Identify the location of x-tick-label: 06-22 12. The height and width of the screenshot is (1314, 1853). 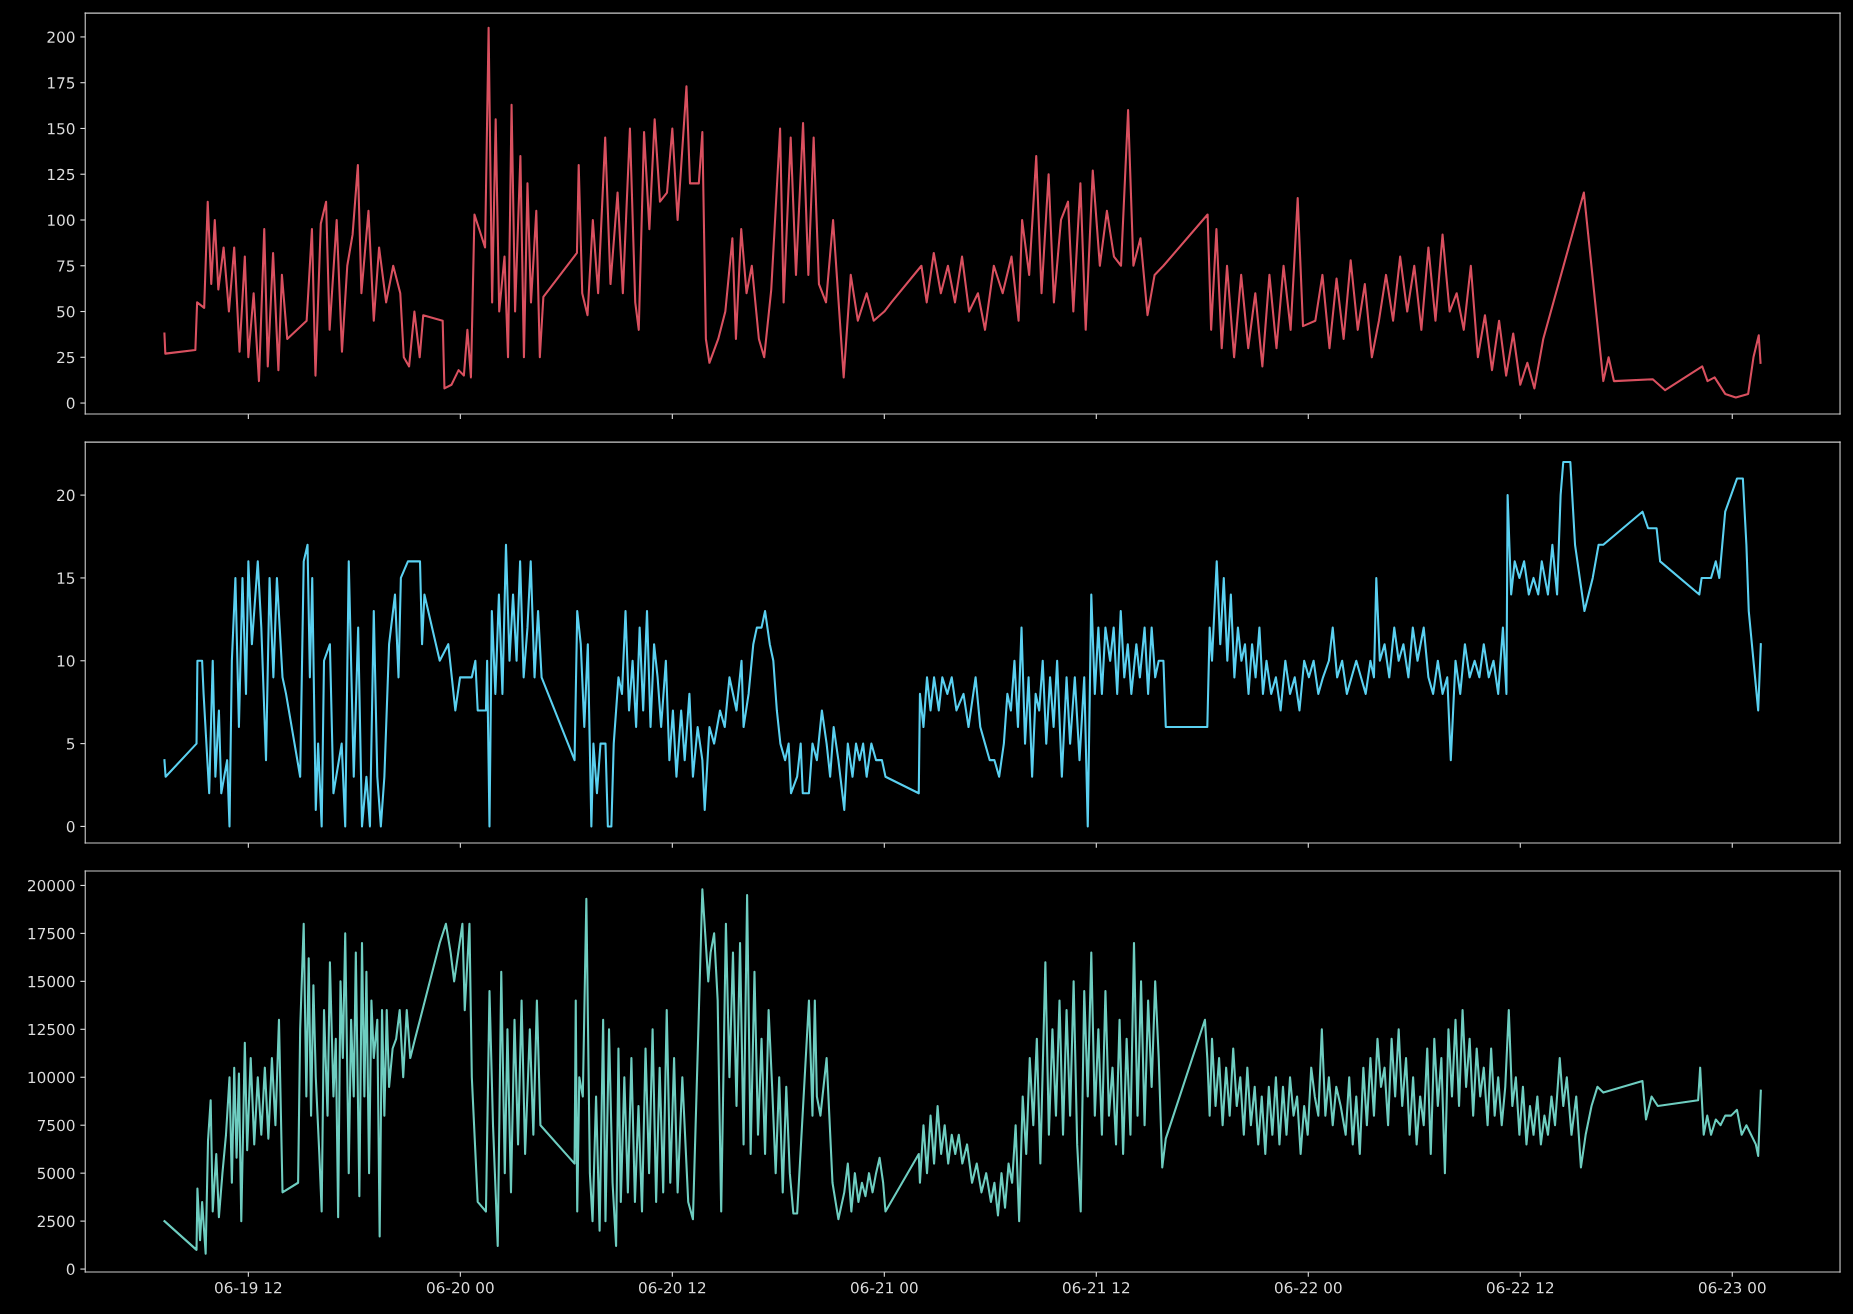
(1520, 1287).